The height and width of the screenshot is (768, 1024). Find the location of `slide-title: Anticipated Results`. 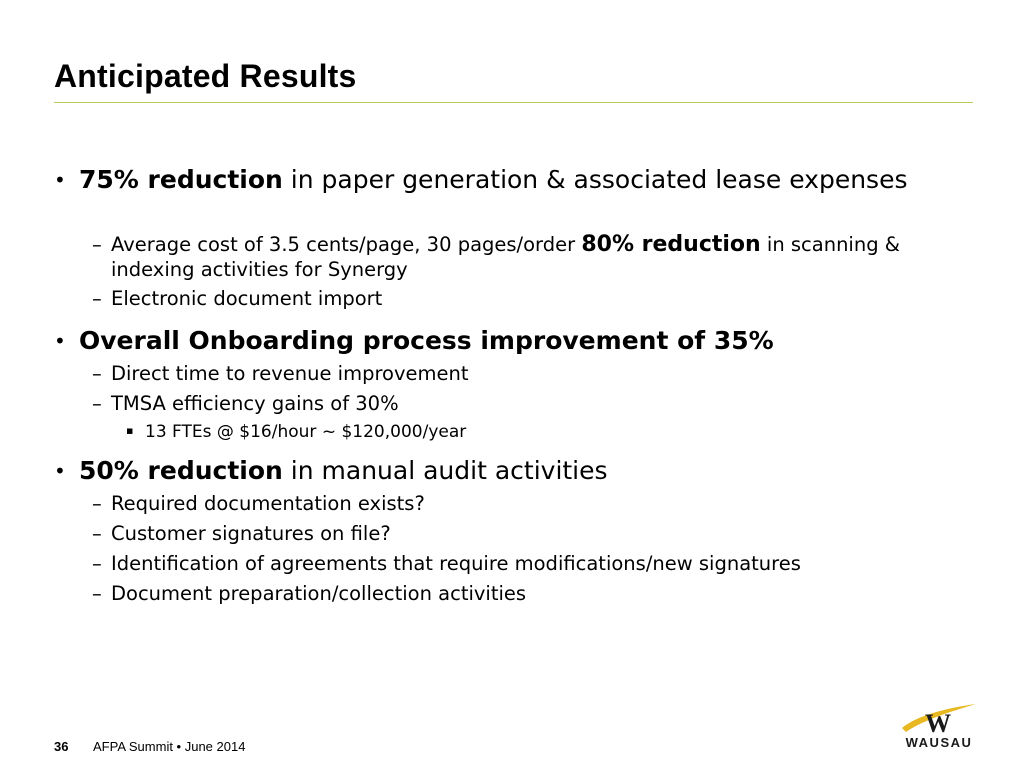

slide-title: Anticipated Results is located at coordinates (205, 76).